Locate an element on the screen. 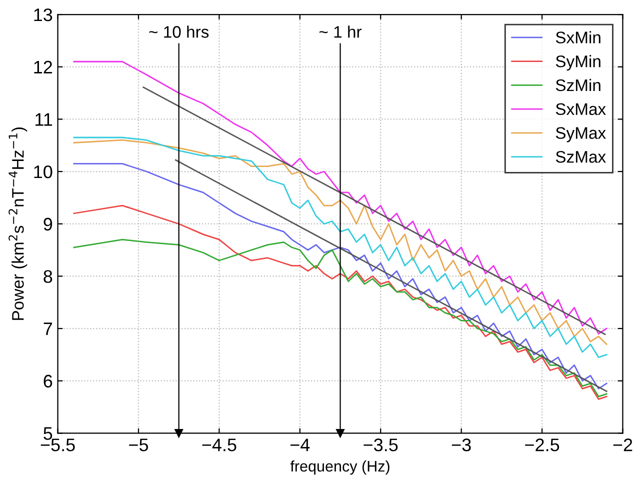 This screenshot has height=484, width=642. y-tick-label: 5 is located at coordinates (48, 433).